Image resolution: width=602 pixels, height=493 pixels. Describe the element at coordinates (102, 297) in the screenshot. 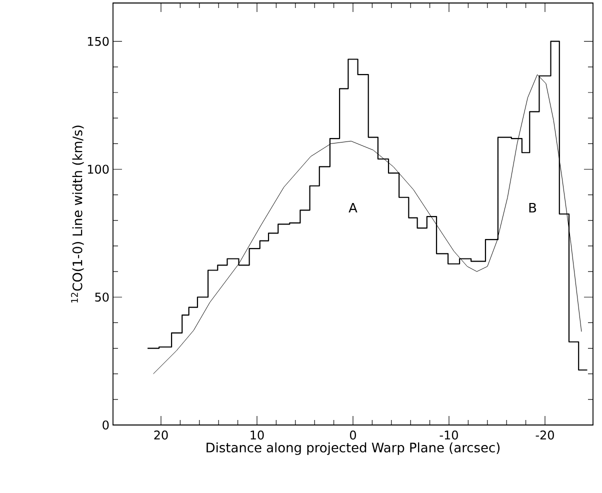

I see `y-tick-label: 50` at that location.